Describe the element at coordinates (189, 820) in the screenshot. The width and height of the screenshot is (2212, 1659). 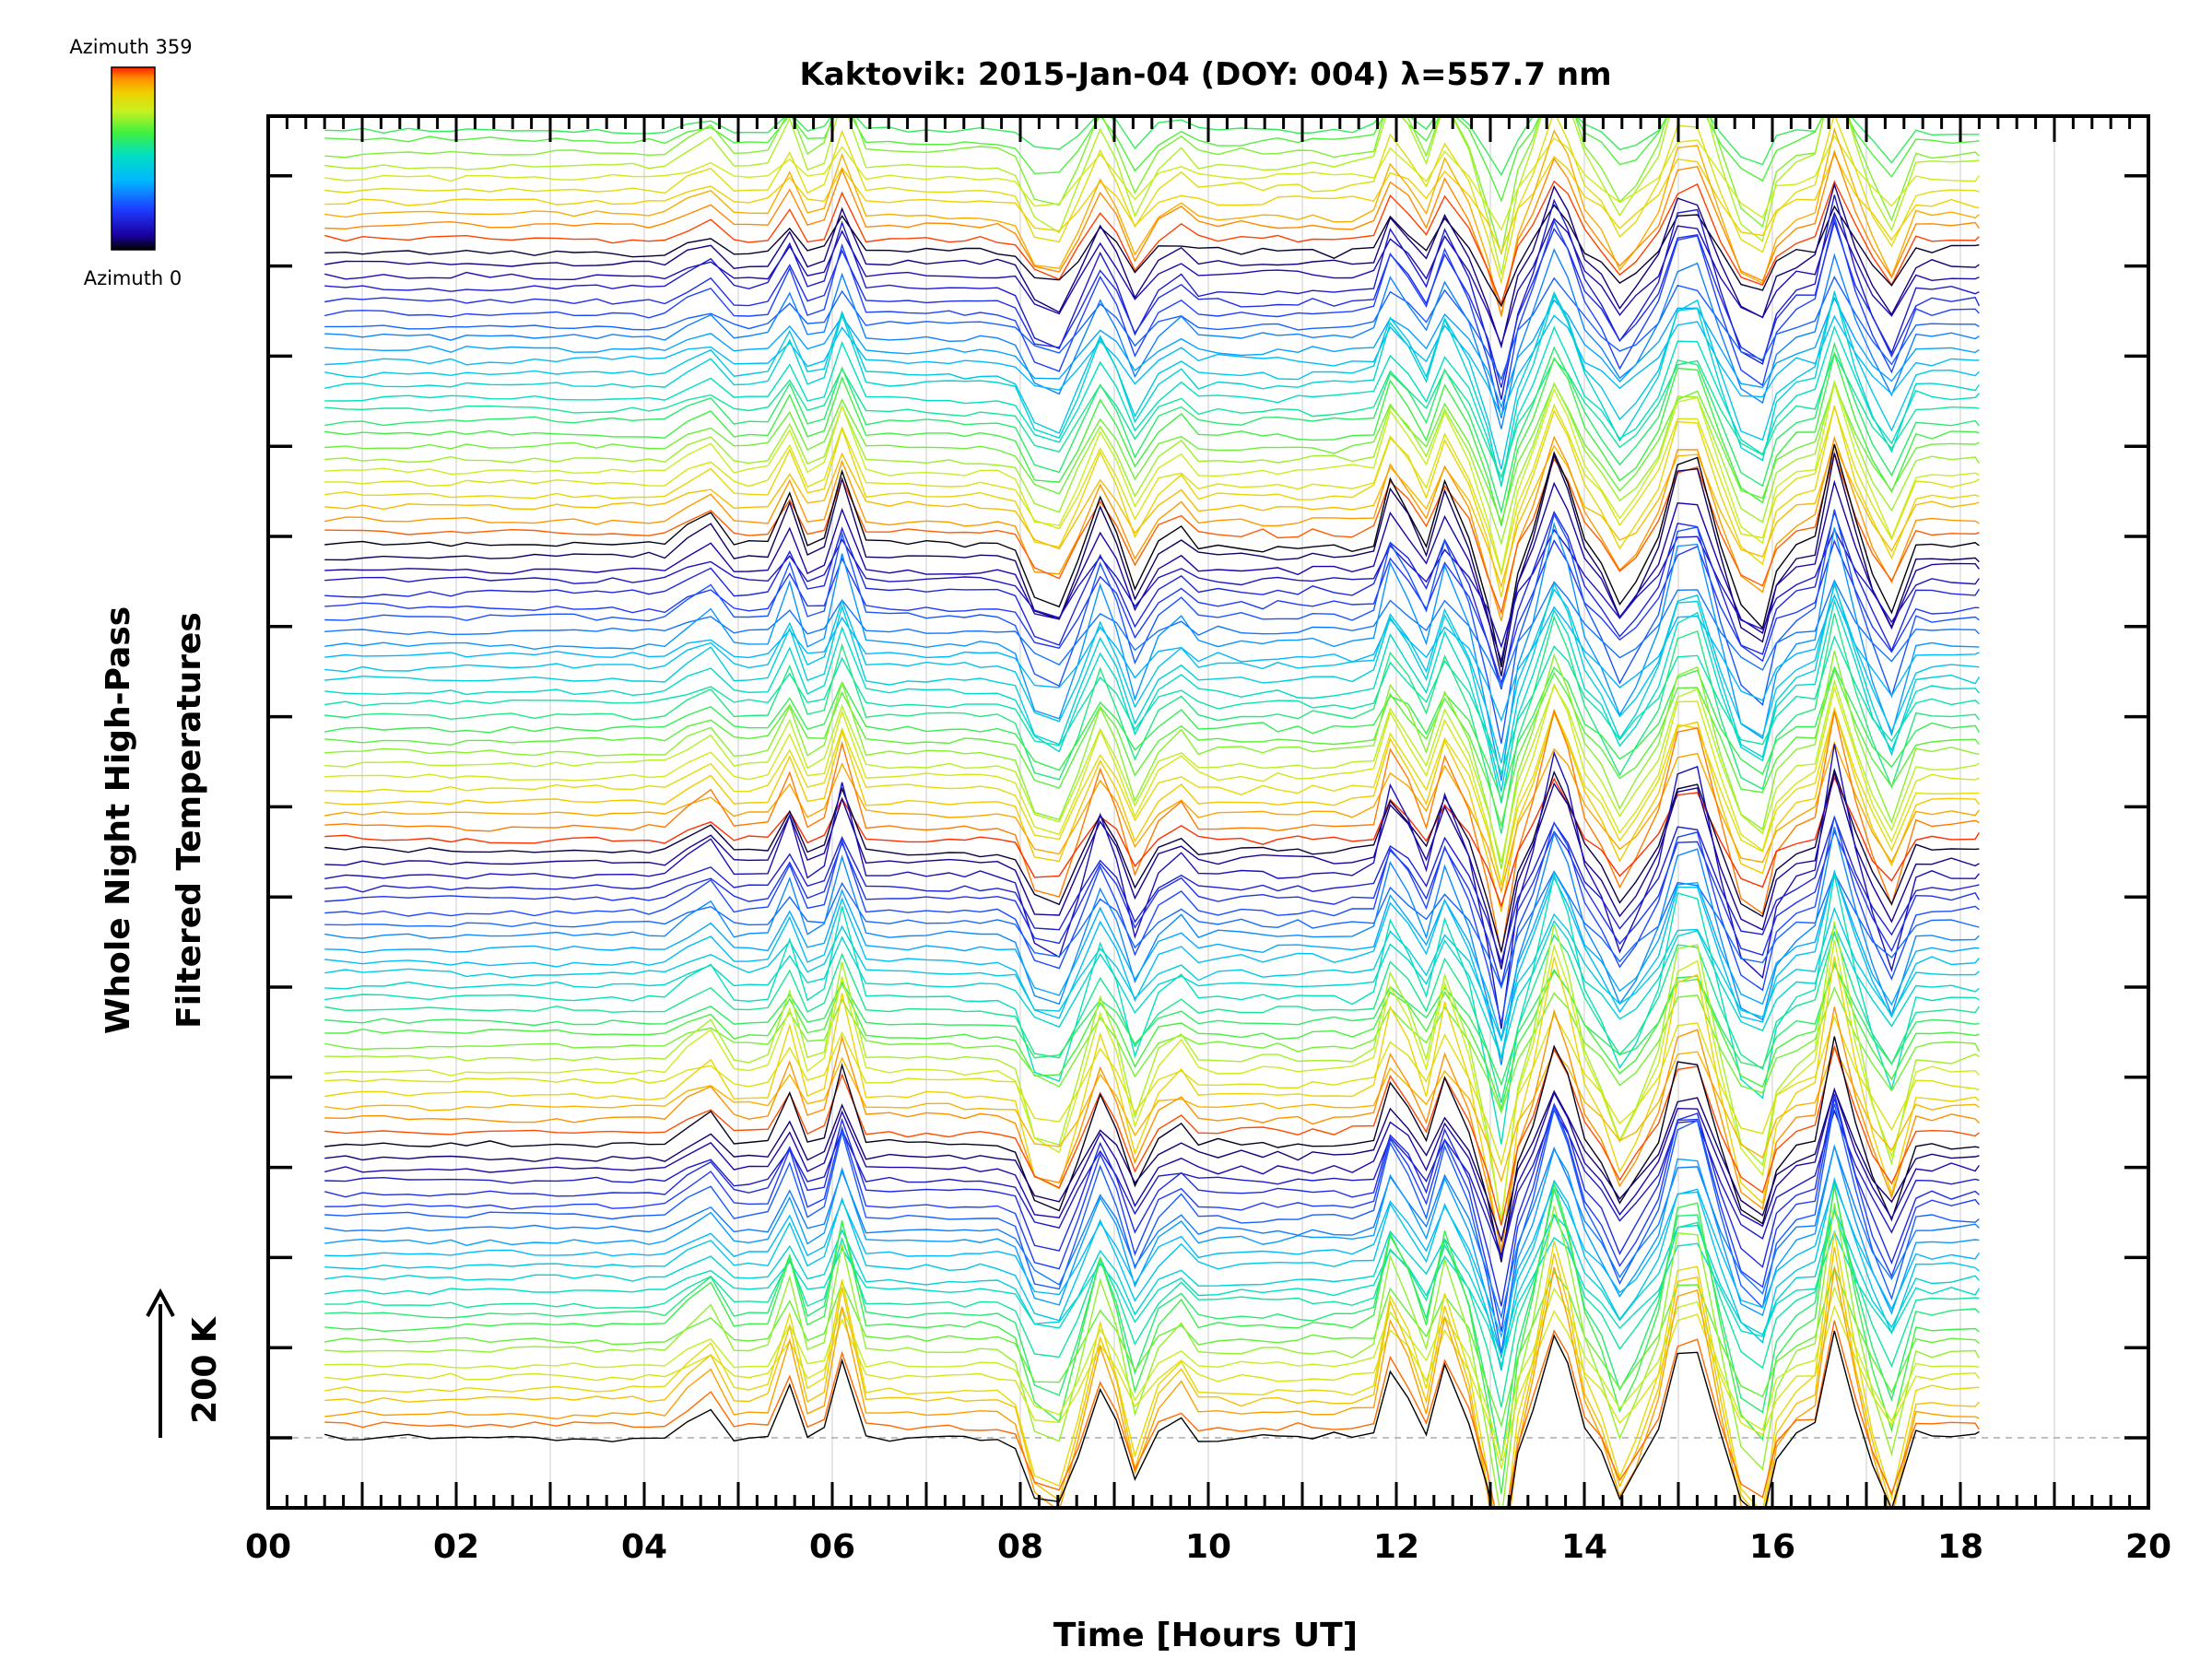
I see `y-axis-label-line2: Filtered Temperatures` at that location.